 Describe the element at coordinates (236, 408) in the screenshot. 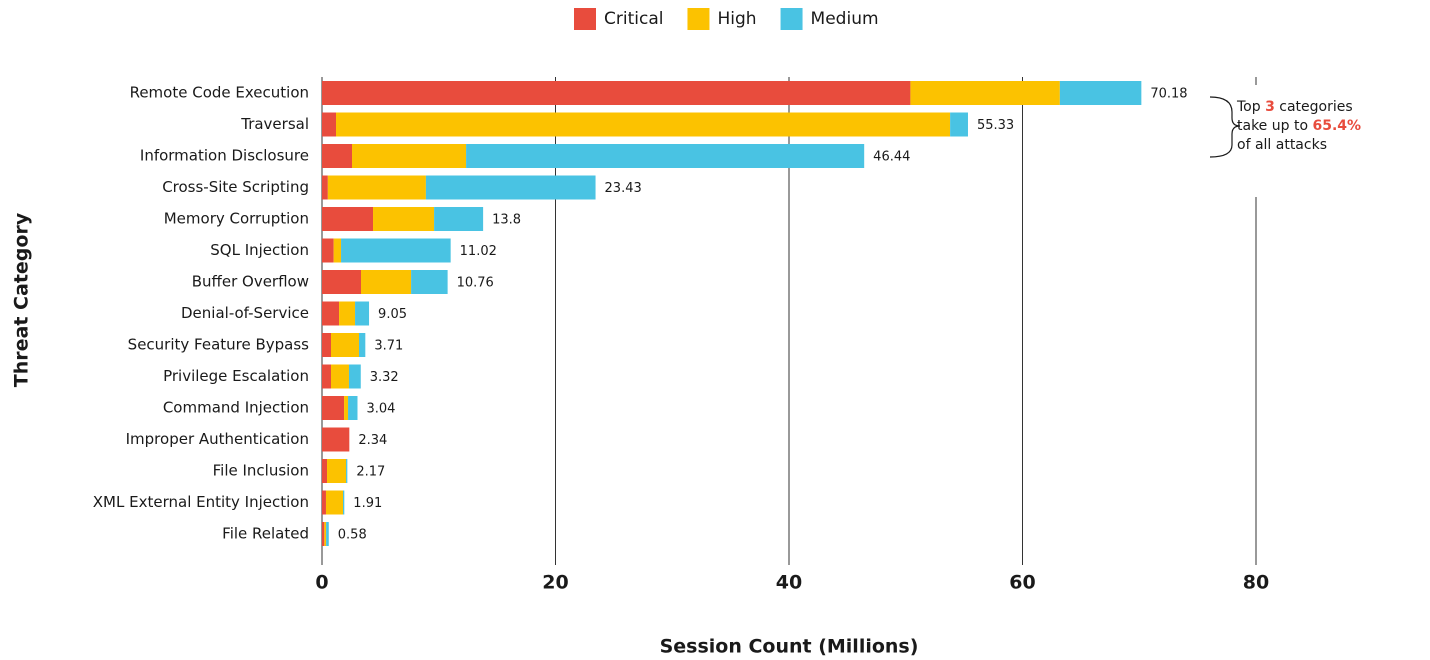

I see `y-tick-label: Command Injection` at that location.